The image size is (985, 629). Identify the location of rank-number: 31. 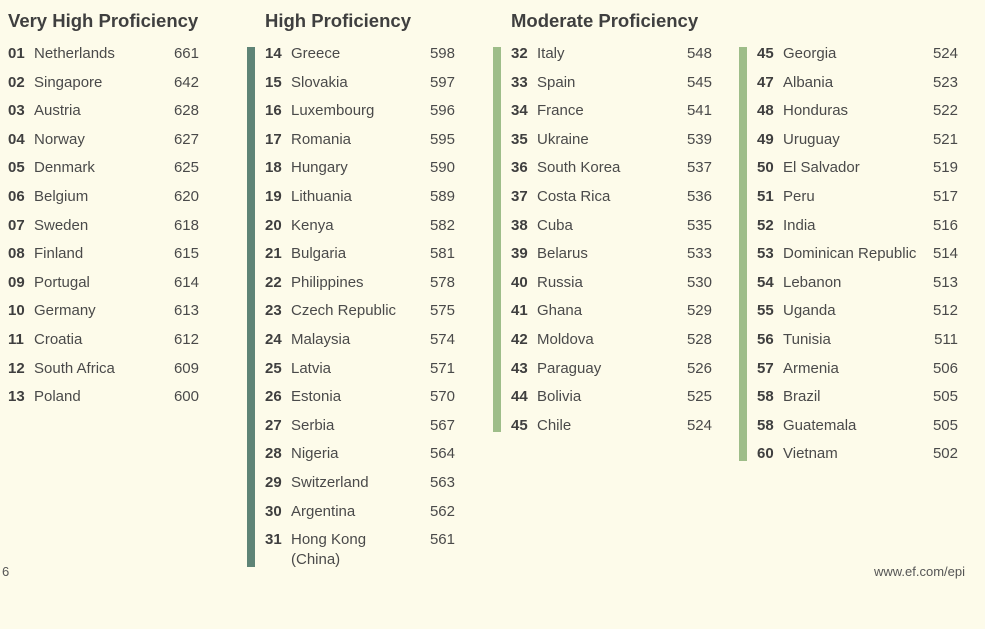
(273, 540).